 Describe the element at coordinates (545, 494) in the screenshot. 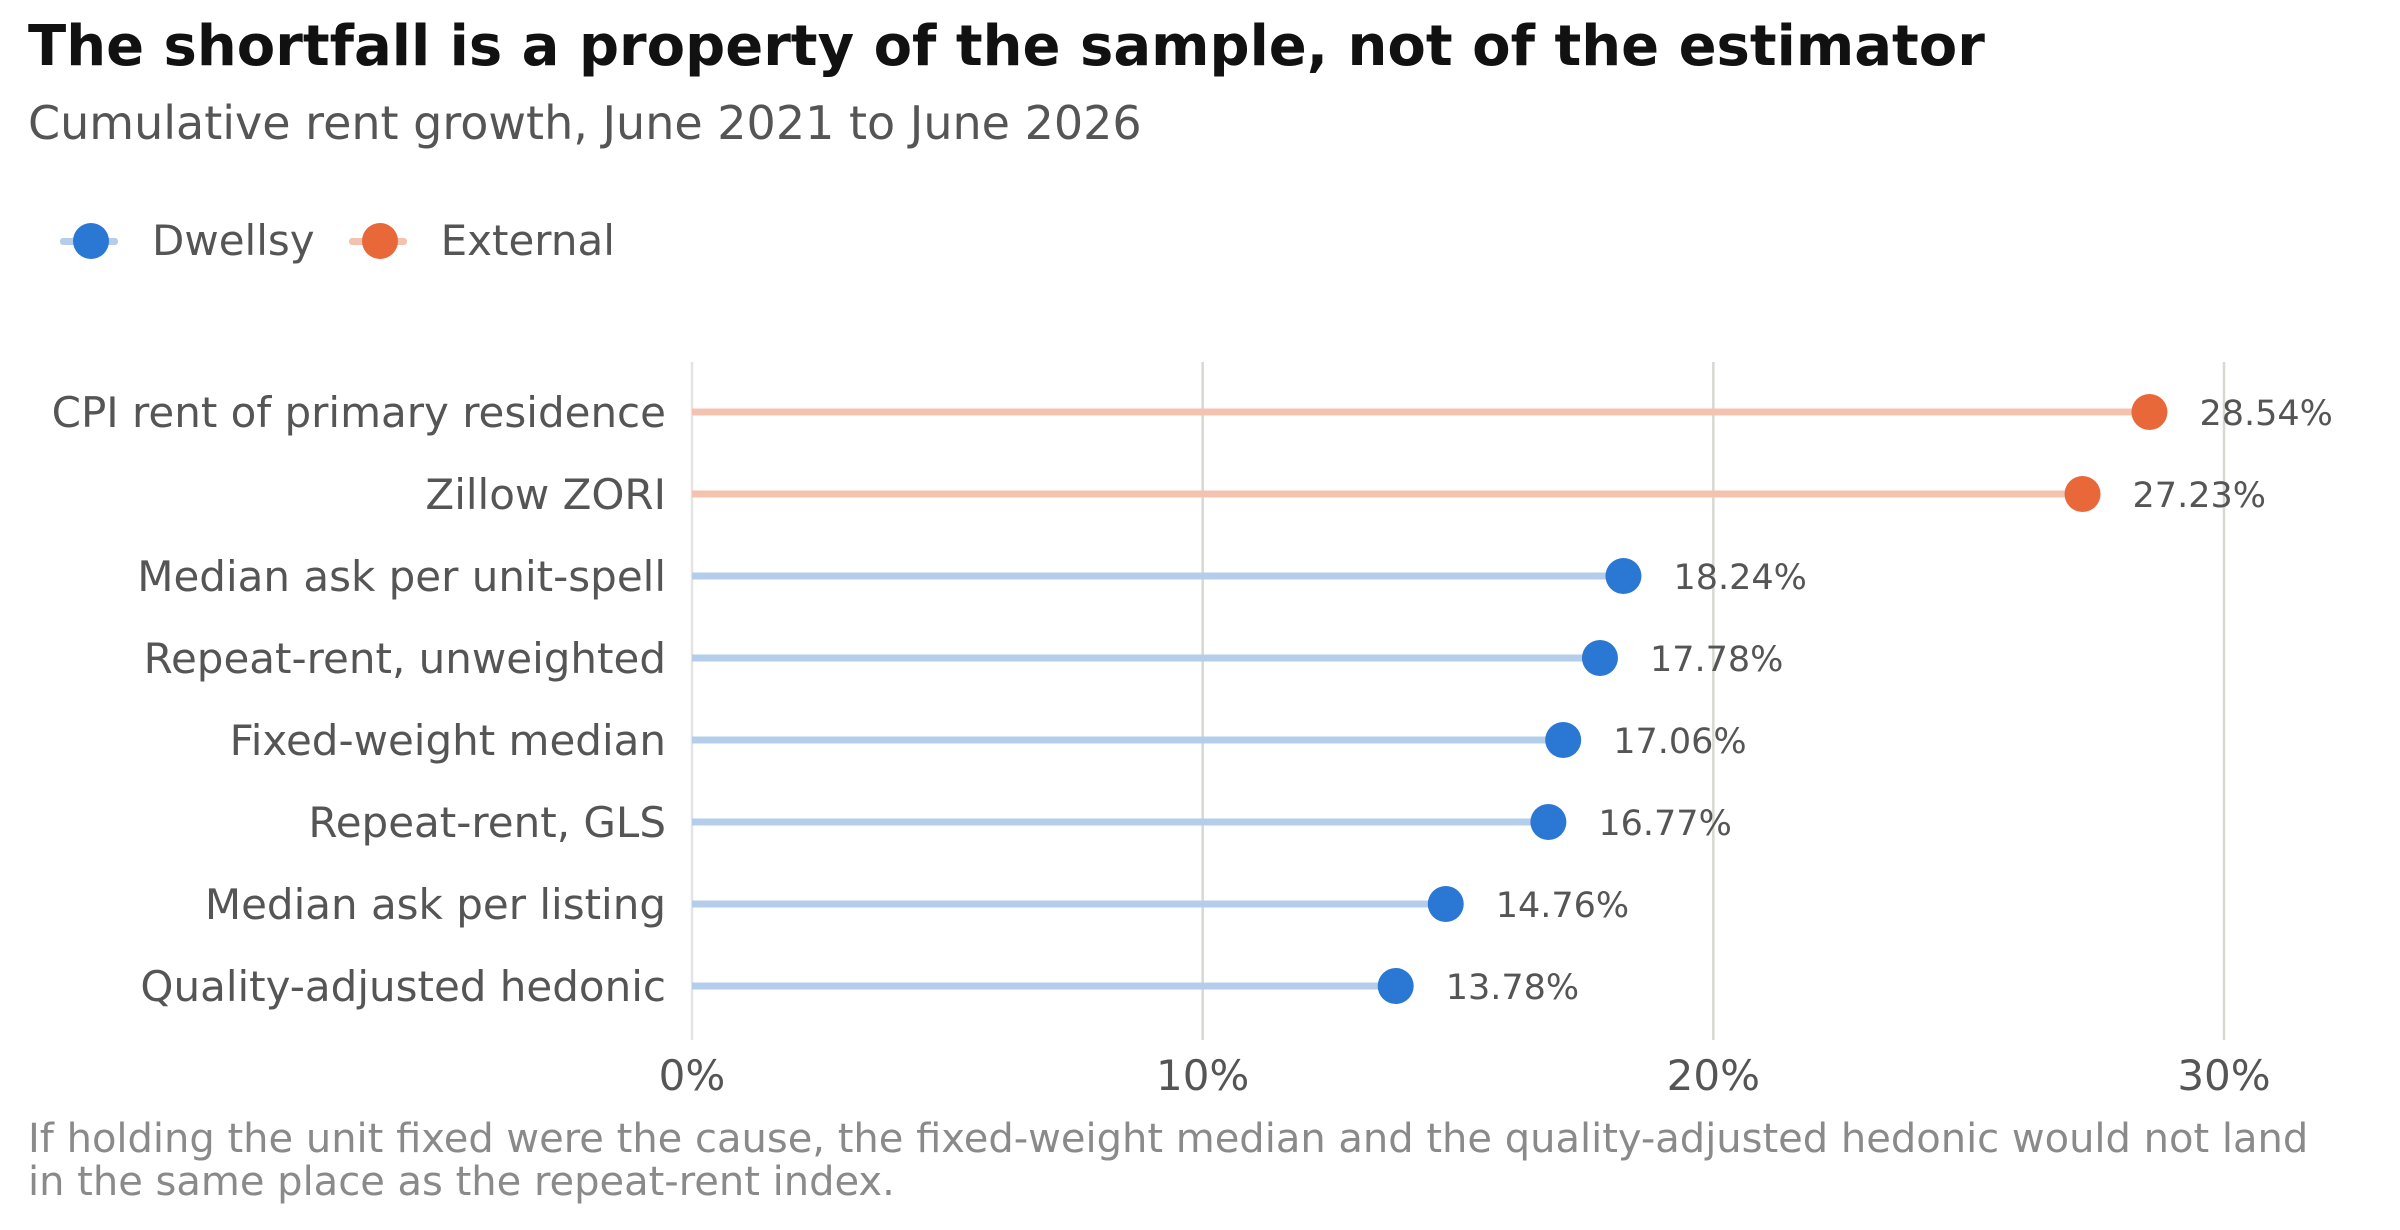

I see `category-label: Zillow ZORI` at that location.